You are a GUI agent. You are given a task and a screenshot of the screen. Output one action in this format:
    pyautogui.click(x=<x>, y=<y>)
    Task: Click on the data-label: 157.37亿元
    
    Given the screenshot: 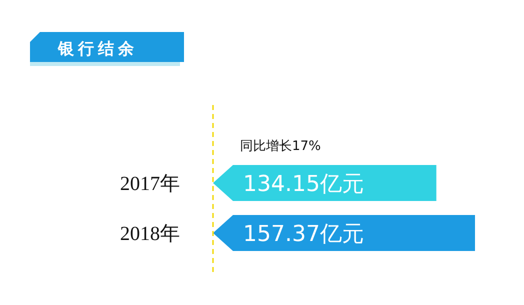 What is the action you would take?
    pyautogui.click(x=303, y=234)
    